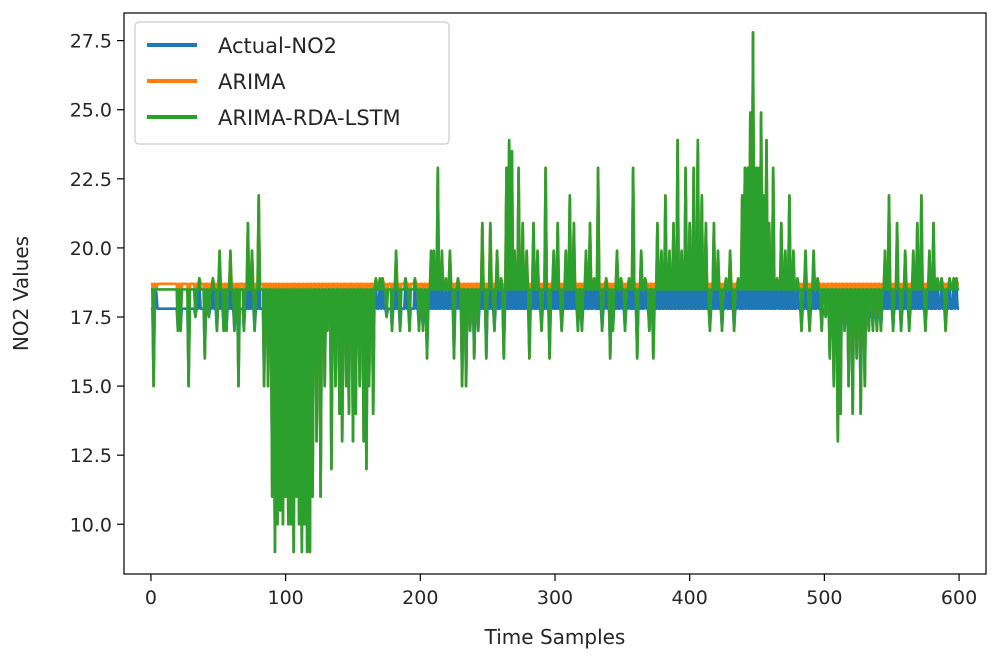 Image resolution: width=996 pixels, height=659 pixels. What do you see at coordinates (91, 318) in the screenshot?
I see `y-tick-label: 17.5` at bounding box center [91, 318].